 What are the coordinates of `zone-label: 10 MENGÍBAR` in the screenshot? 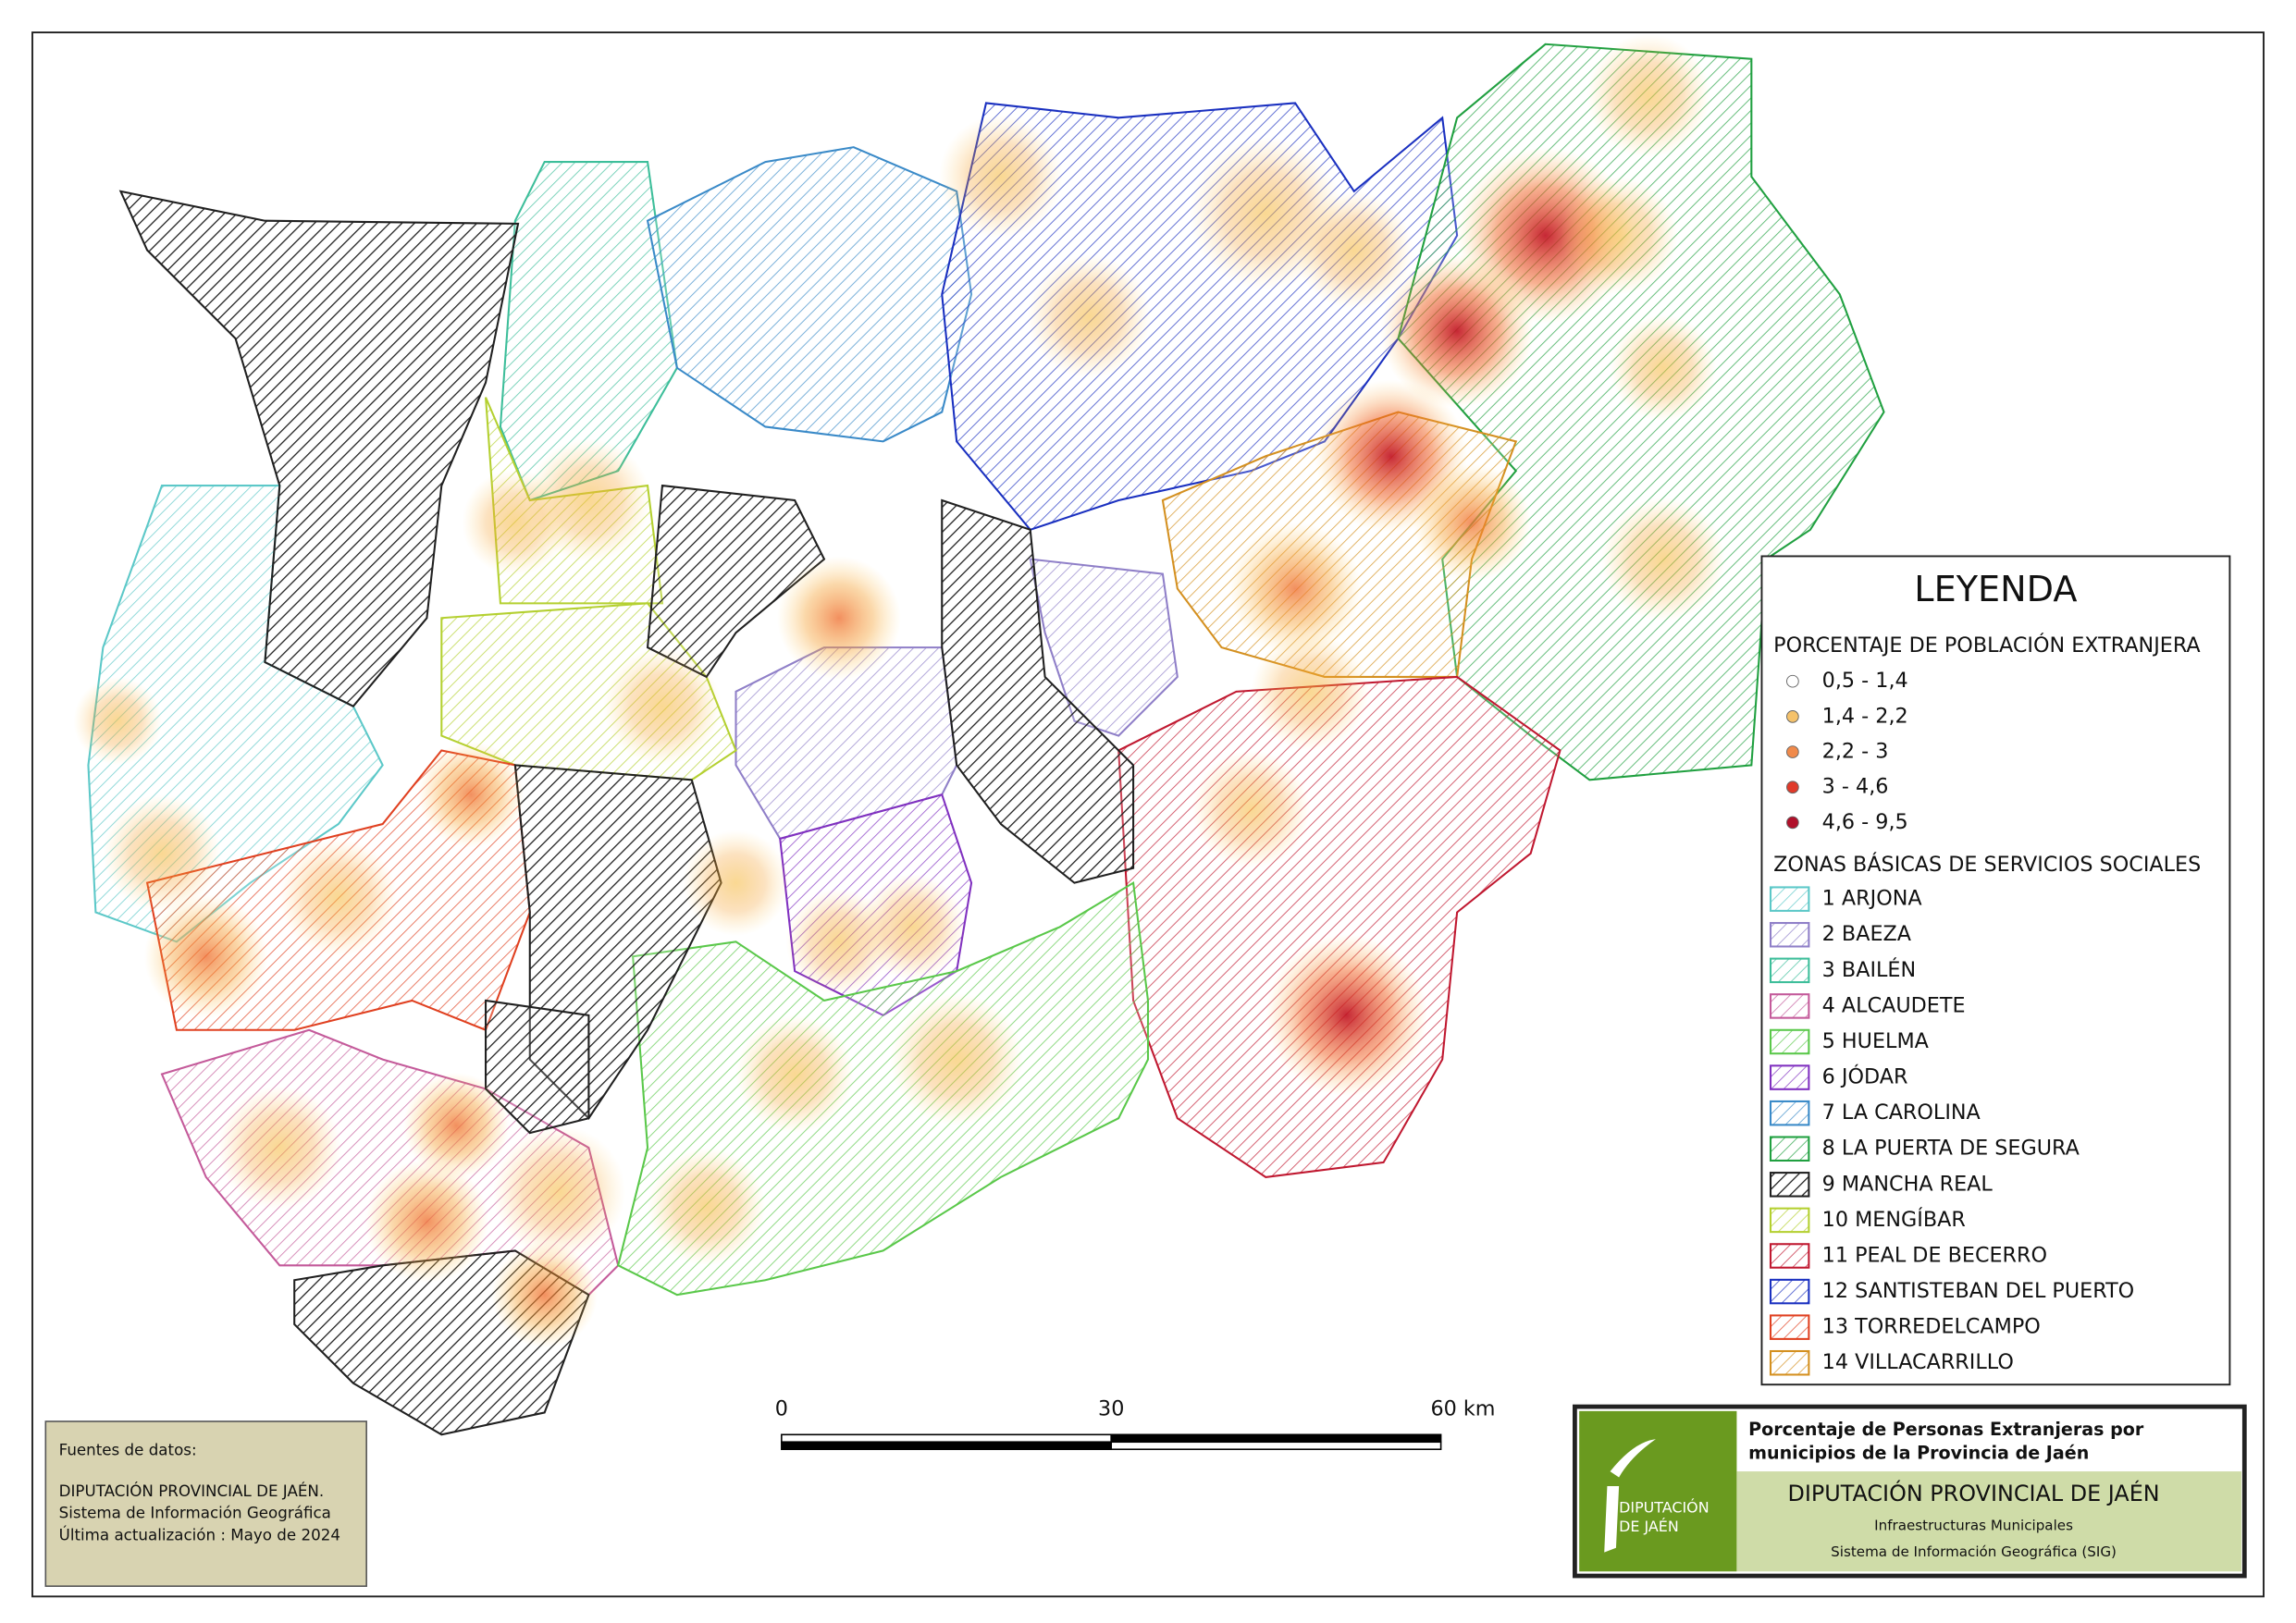 It's located at (1894, 1219).